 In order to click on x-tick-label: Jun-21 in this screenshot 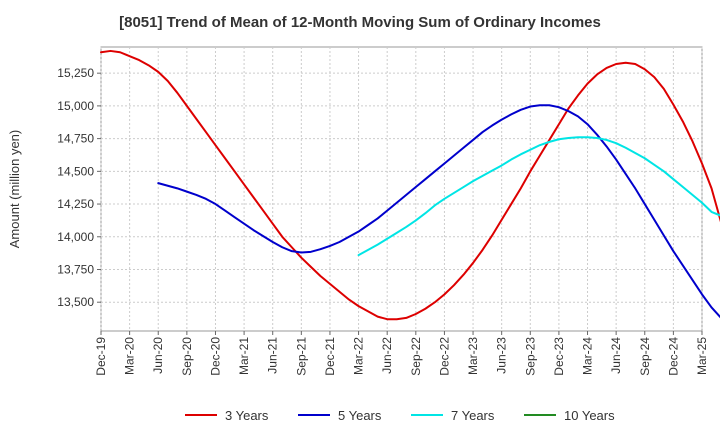, I will do `click(273, 355)`.